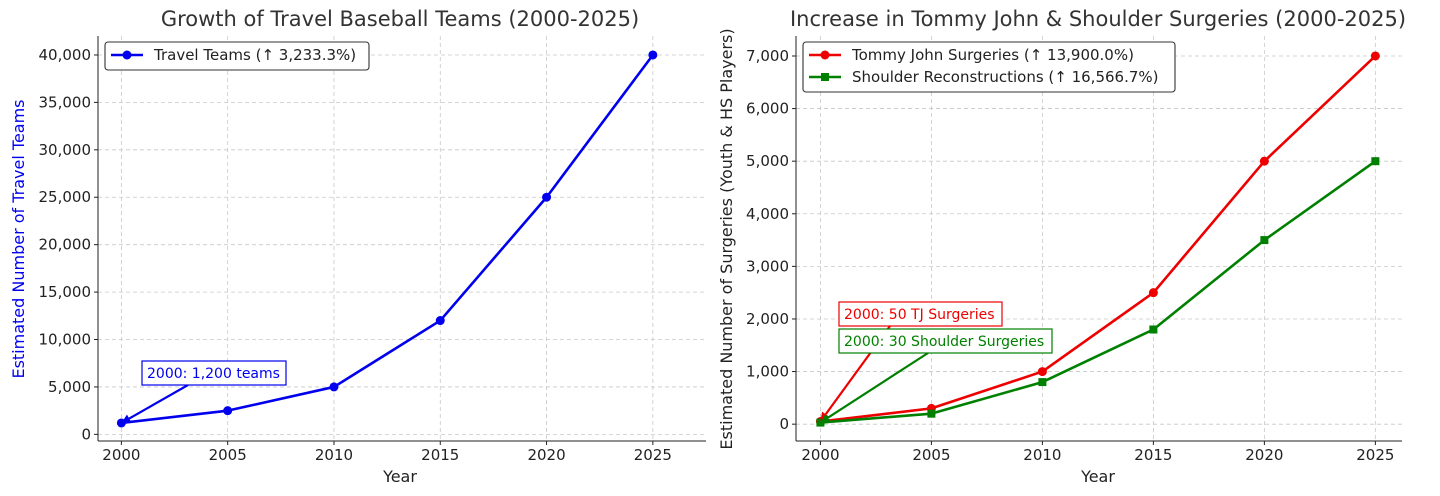  I want to click on legend-label: Shoulder Reconstructions (↑ 16,566.7%), so click(1005, 77).